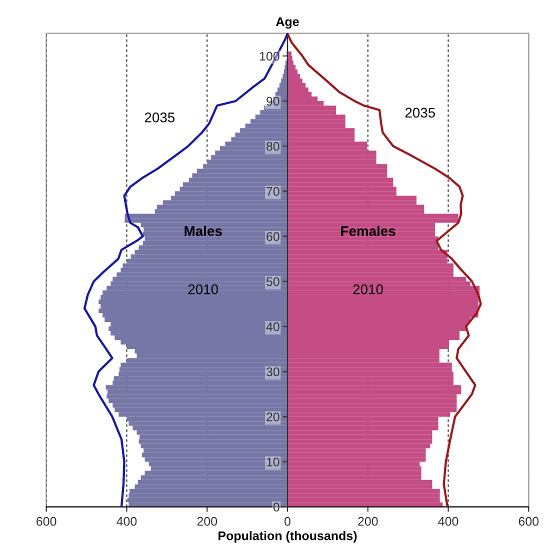  I want to click on annotation: Males, so click(203, 231).